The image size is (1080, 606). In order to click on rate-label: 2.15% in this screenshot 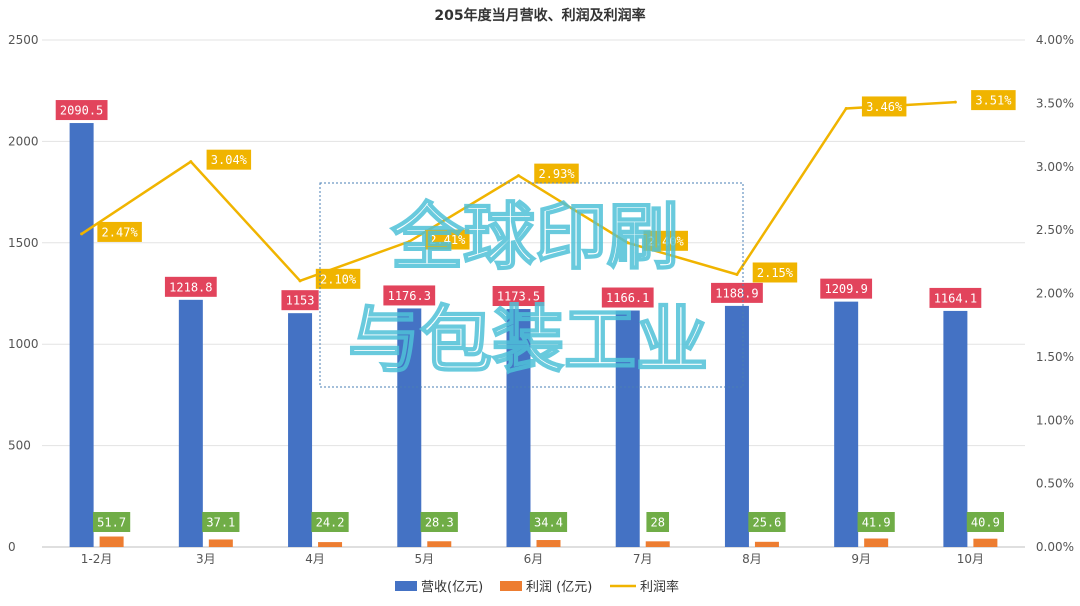, I will do `click(775, 273)`.